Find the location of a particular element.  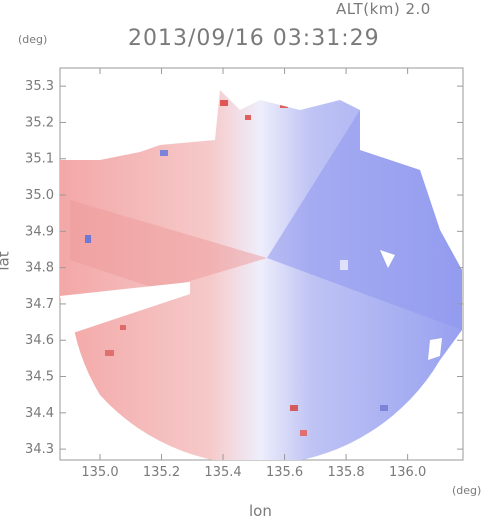

x-tick-label: 135.4 is located at coordinates (222, 472).